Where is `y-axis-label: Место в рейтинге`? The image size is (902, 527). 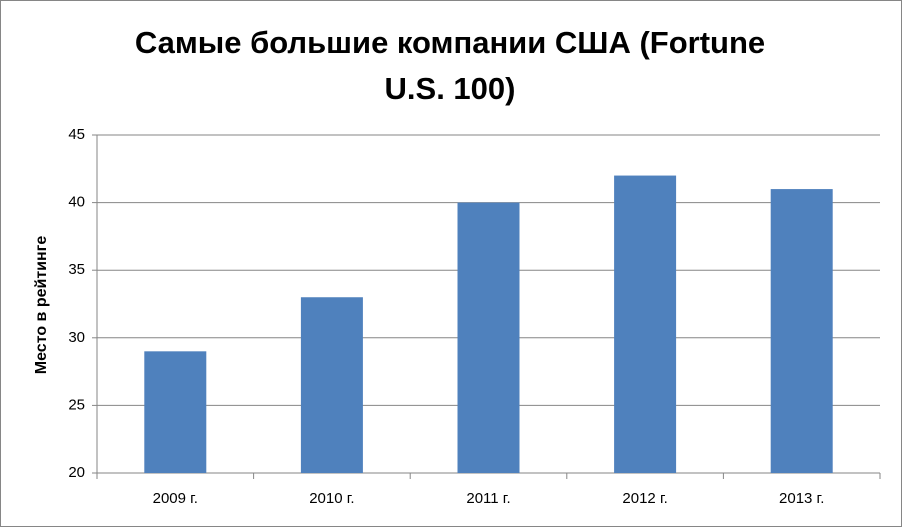 y-axis-label: Место в рейтинге is located at coordinates (41, 305).